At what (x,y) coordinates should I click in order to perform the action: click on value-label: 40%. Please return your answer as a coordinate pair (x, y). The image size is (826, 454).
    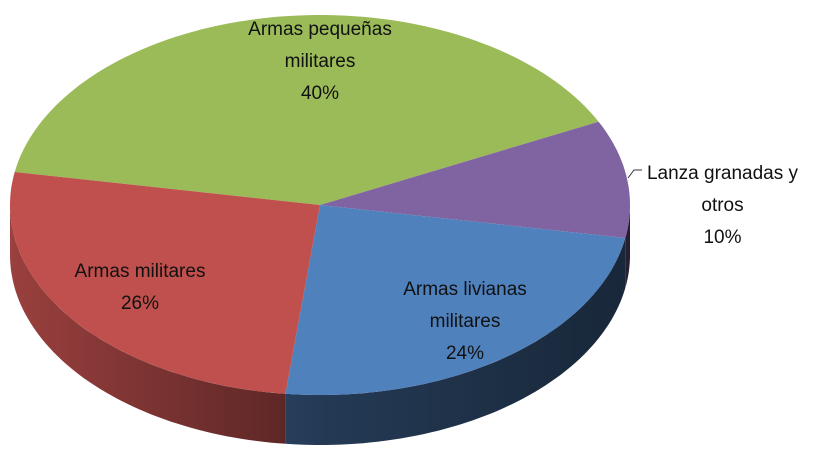
    Looking at the image, I should click on (320, 93).